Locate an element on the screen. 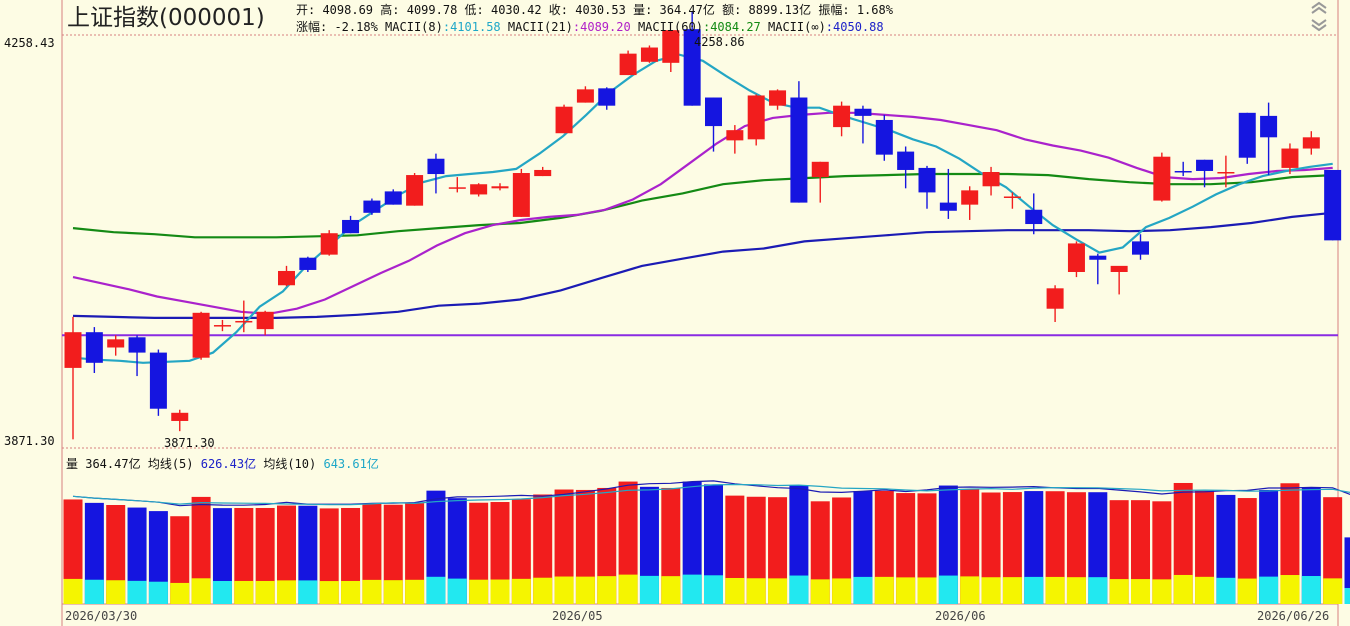 This screenshot has height=626, width=1350. x-axis-label: 2026/06/26 is located at coordinates (1293, 616).